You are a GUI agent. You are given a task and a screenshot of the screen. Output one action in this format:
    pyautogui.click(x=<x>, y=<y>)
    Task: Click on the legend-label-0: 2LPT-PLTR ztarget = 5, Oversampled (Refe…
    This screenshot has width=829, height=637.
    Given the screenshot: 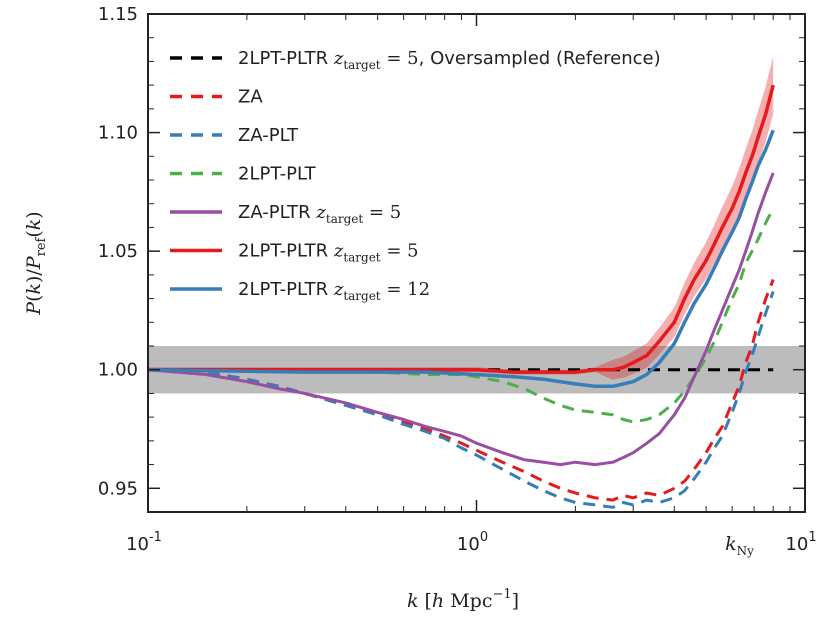 What is the action you would take?
    pyautogui.click(x=449, y=60)
    